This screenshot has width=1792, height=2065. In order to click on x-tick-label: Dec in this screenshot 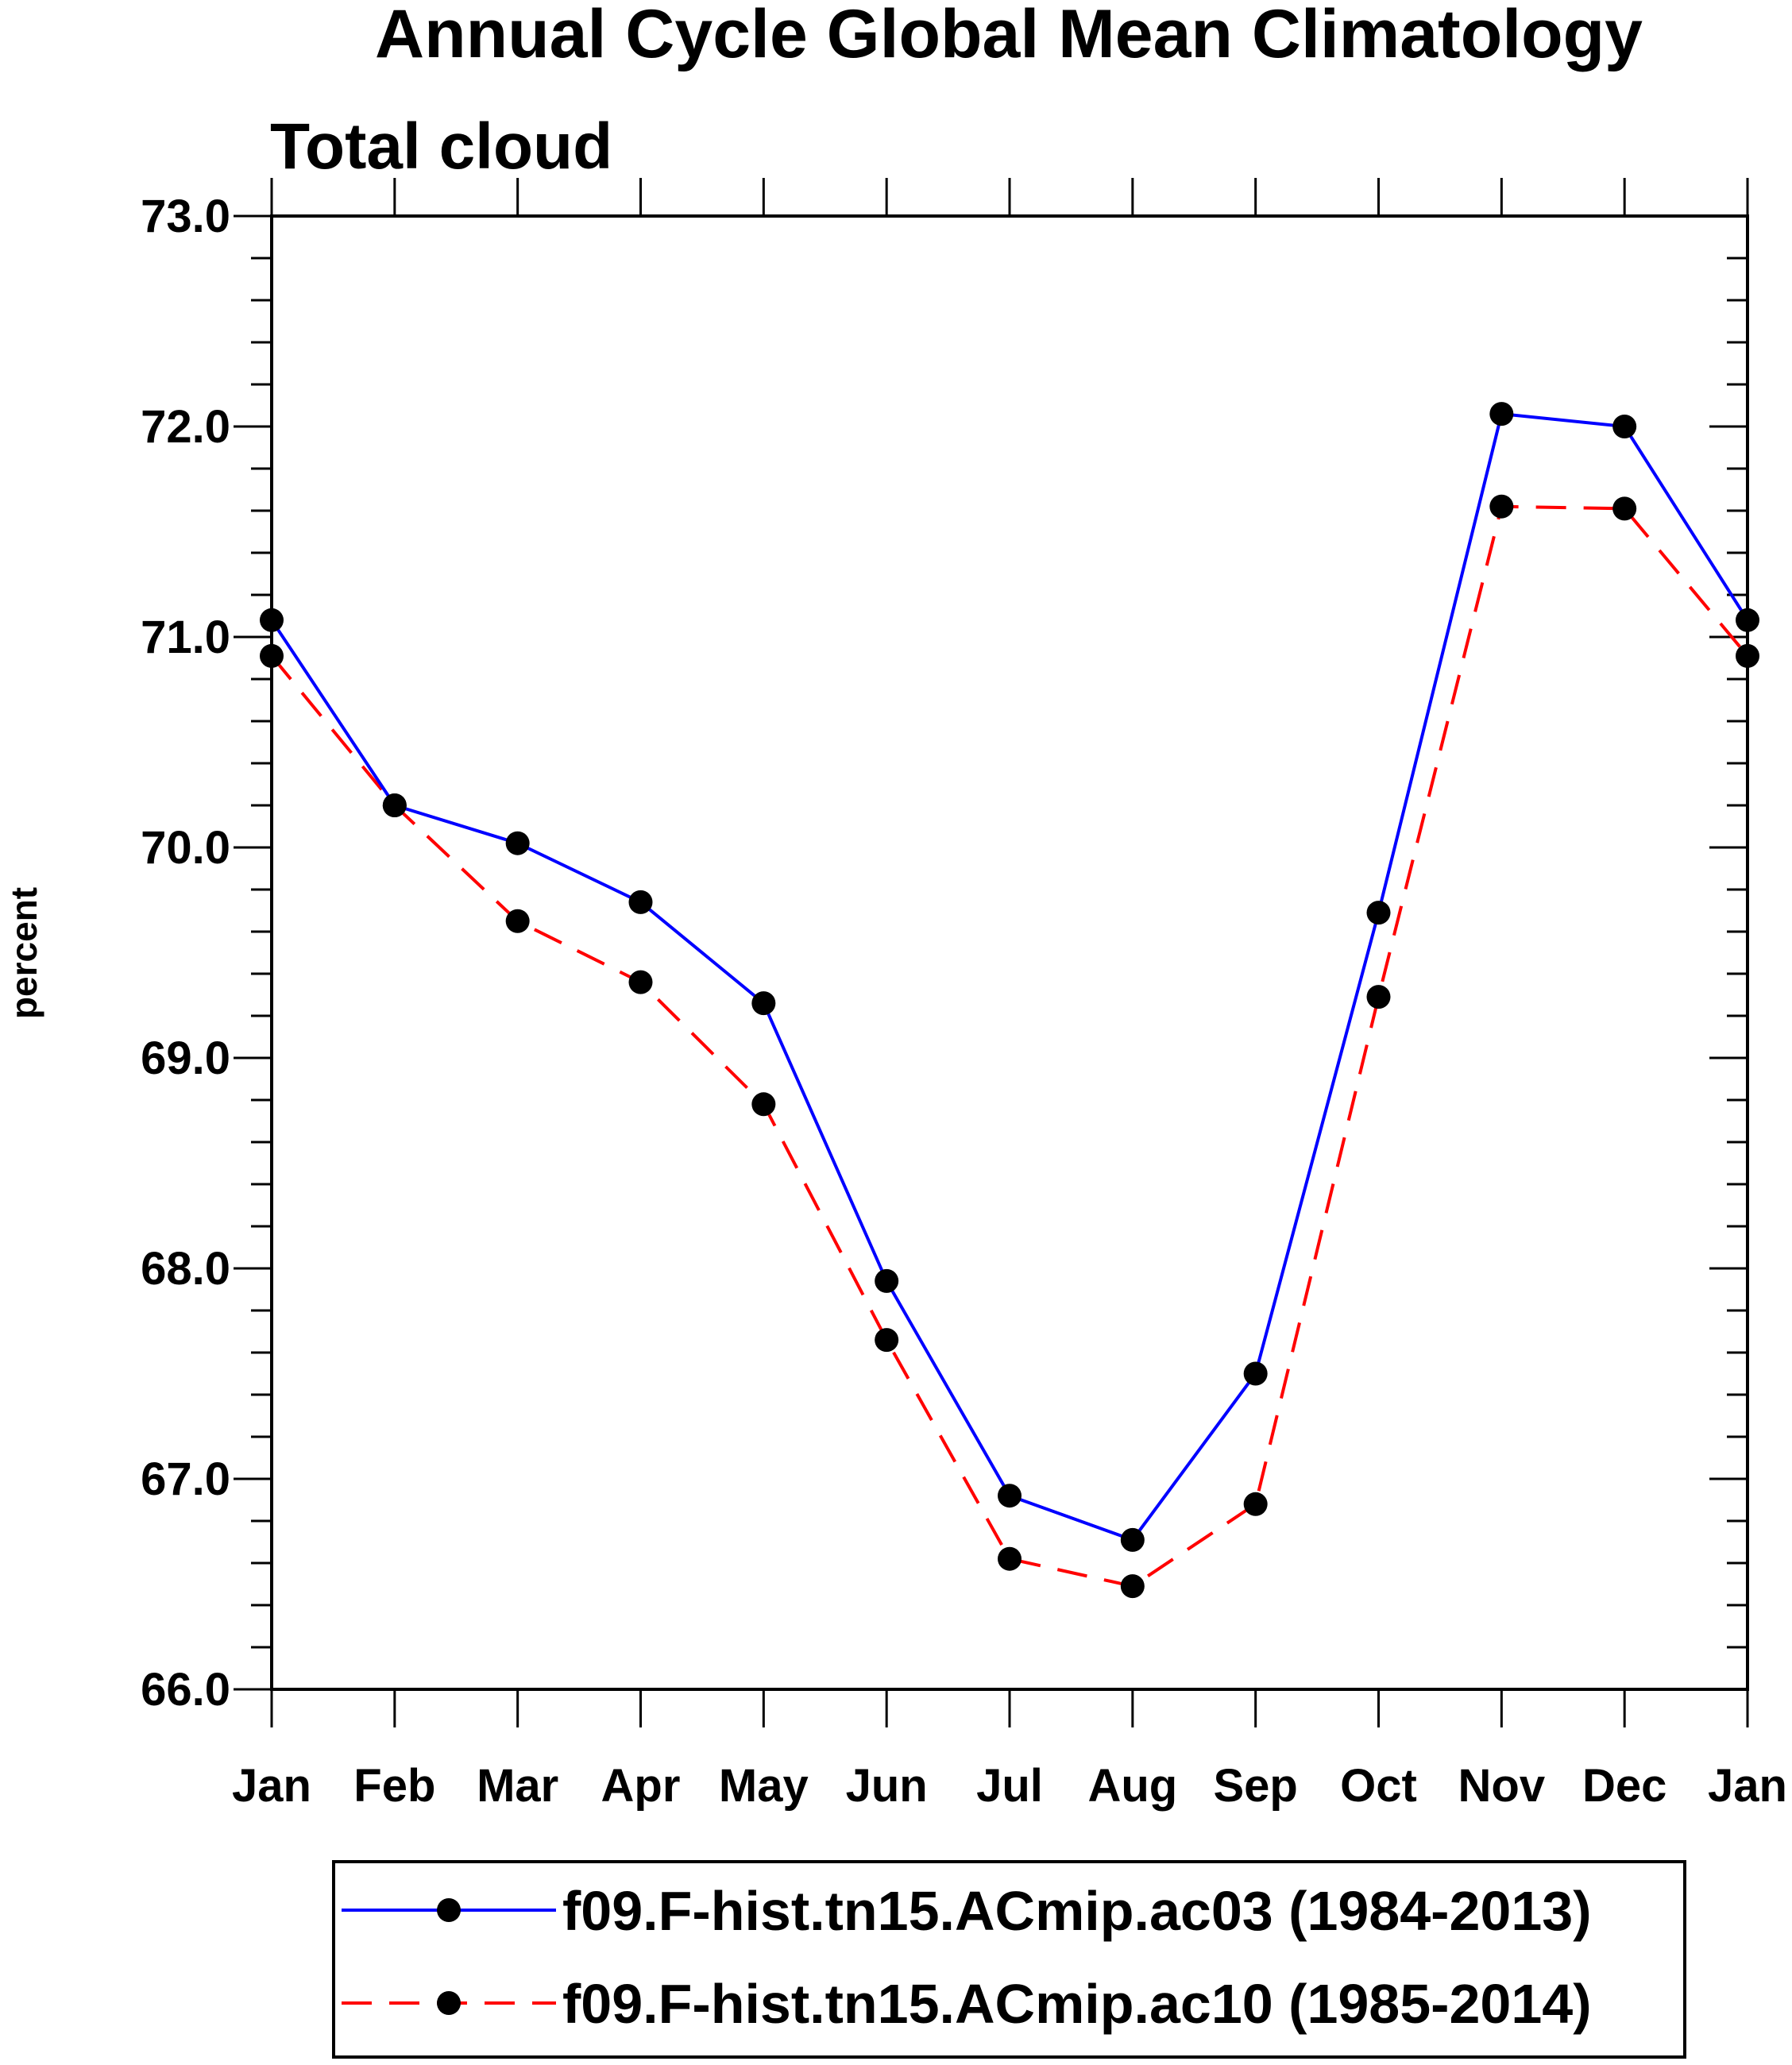, I will do `click(1624, 1786)`.